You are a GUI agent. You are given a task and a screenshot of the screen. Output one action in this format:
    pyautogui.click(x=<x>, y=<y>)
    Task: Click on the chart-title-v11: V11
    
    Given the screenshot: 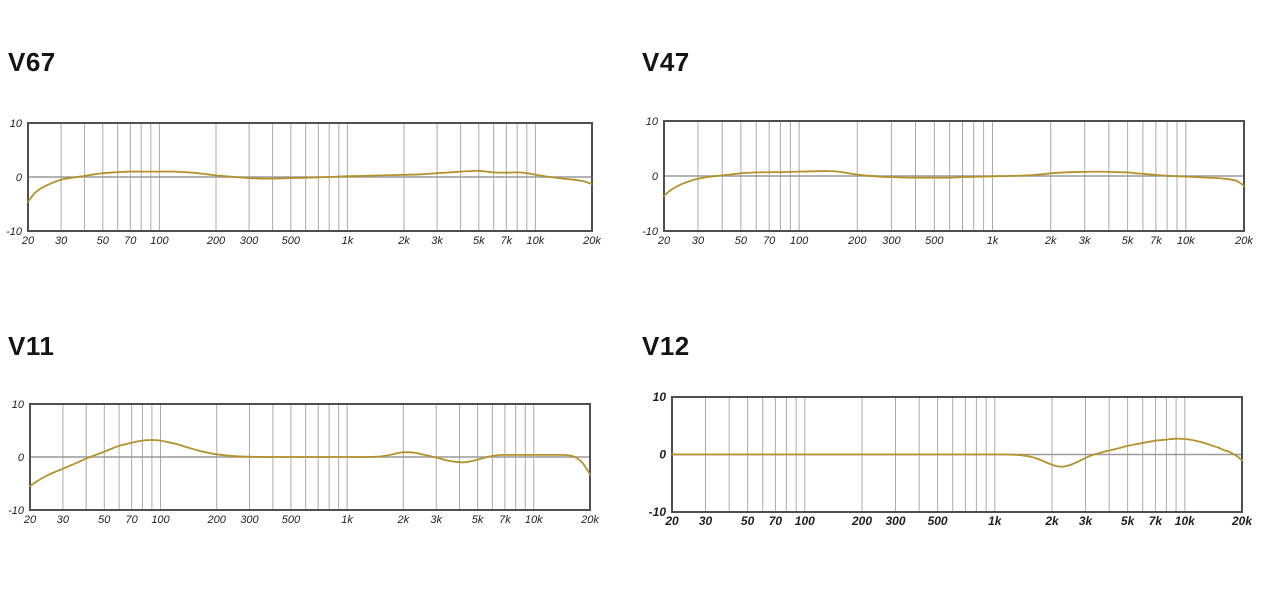 What is the action you would take?
    pyautogui.click(x=31, y=346)
    